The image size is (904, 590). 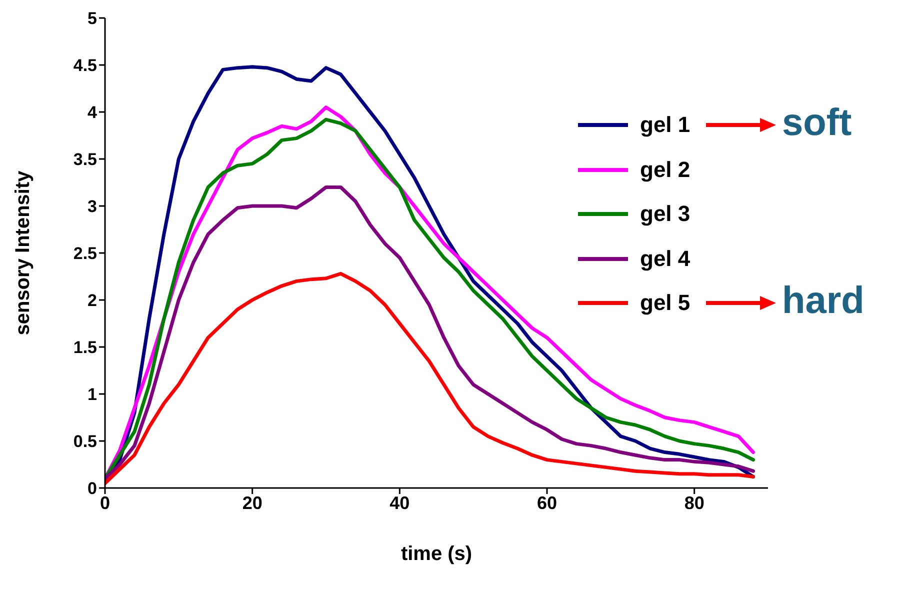 What do you see at coordinates (85, 66) in the screenshot?
I see `y-tick-label: 4.5` at bounding box center [85, 66].